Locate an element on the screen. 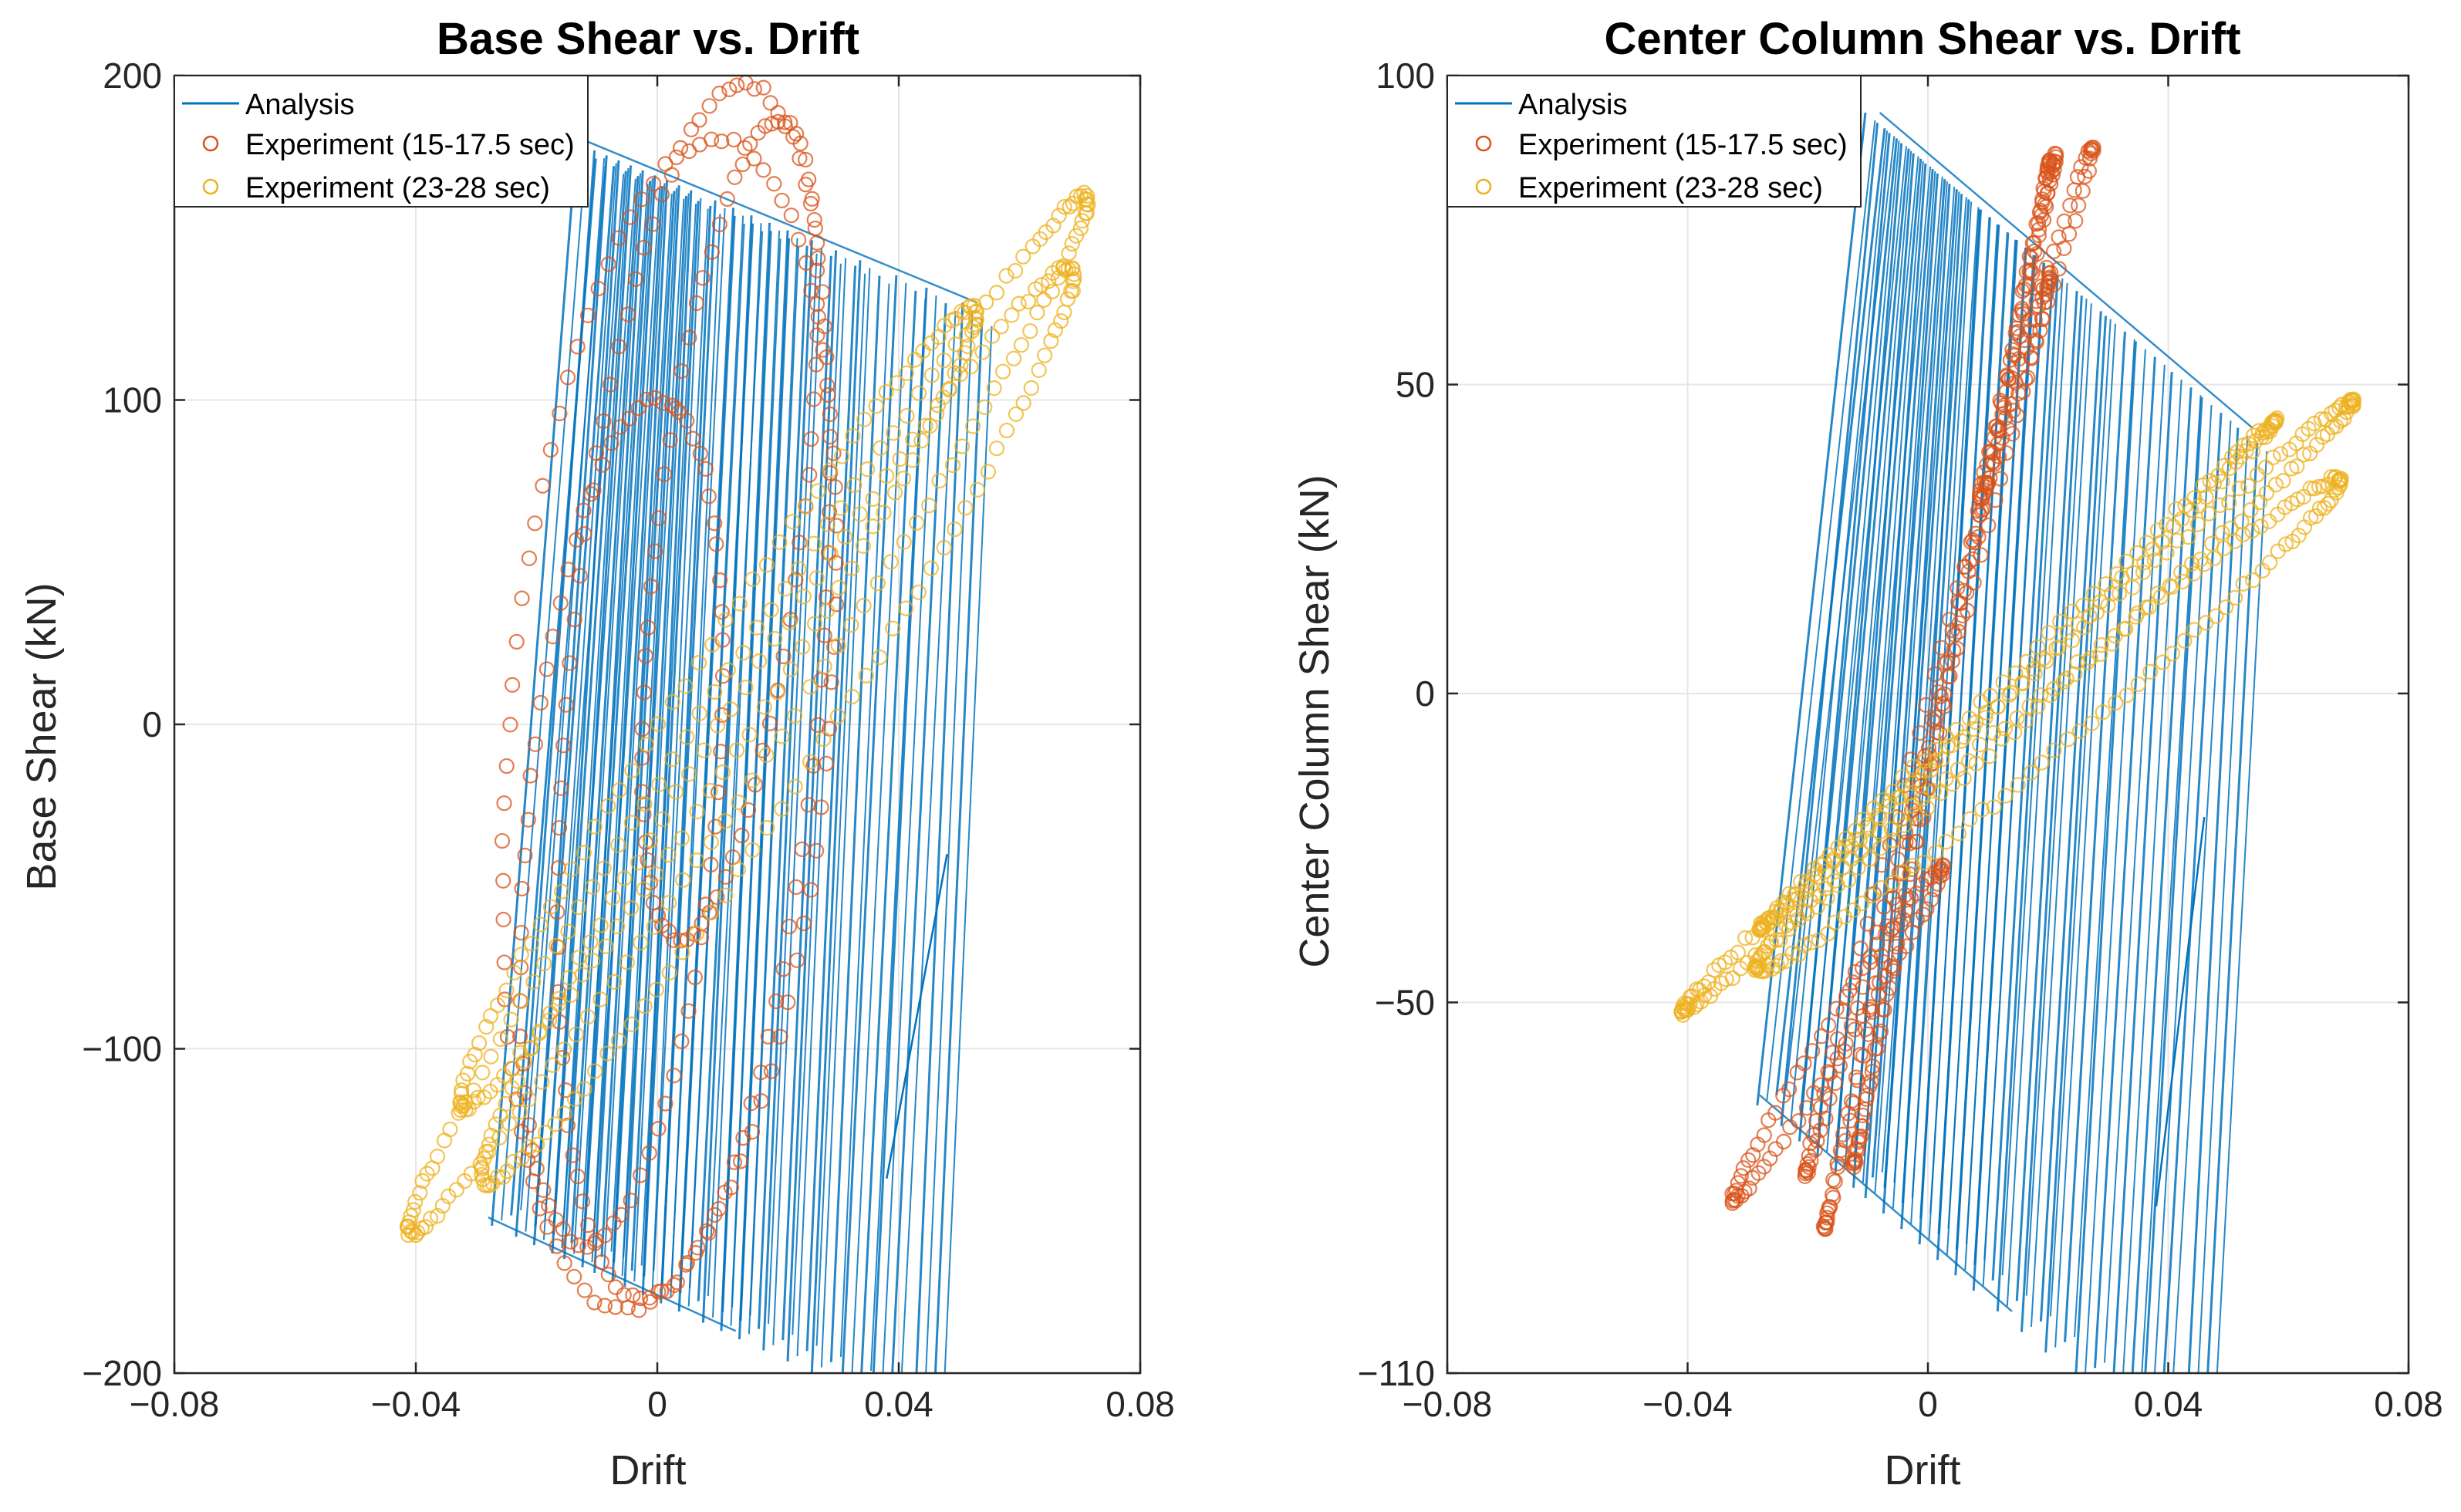 The width and height of the screenshot is (2461, 1512). x-tick-label: −0.04 is located at coordinates (416, 1404).